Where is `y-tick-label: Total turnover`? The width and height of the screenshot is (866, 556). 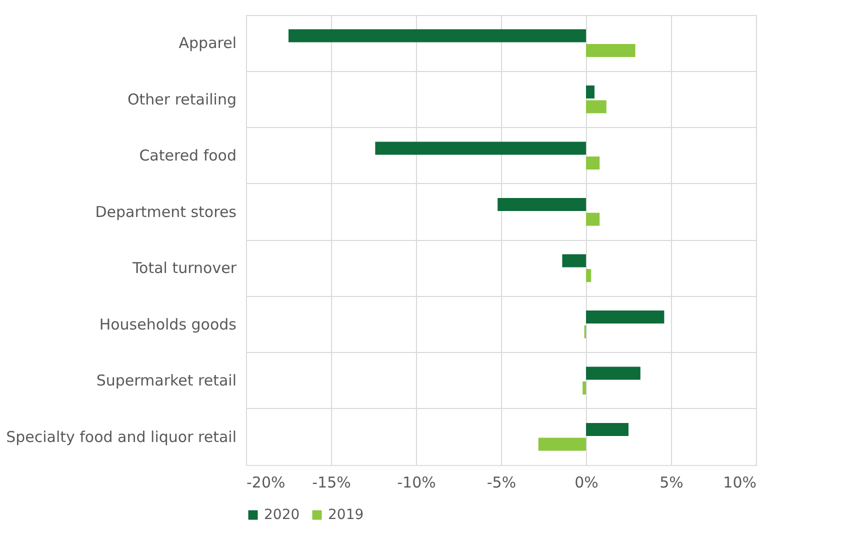
y-tick-label: Total turnover is located at coordinates (184, 268).